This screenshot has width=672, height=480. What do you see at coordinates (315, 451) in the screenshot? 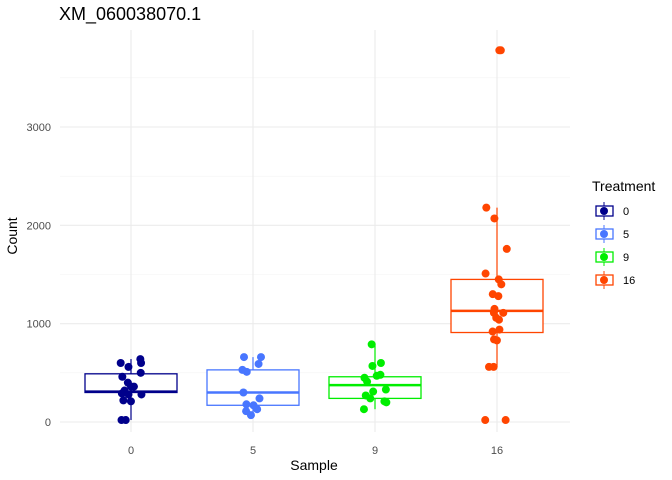
I see `x-axis-ticks: 0 5 9 16` at bounding box center [315, 451].